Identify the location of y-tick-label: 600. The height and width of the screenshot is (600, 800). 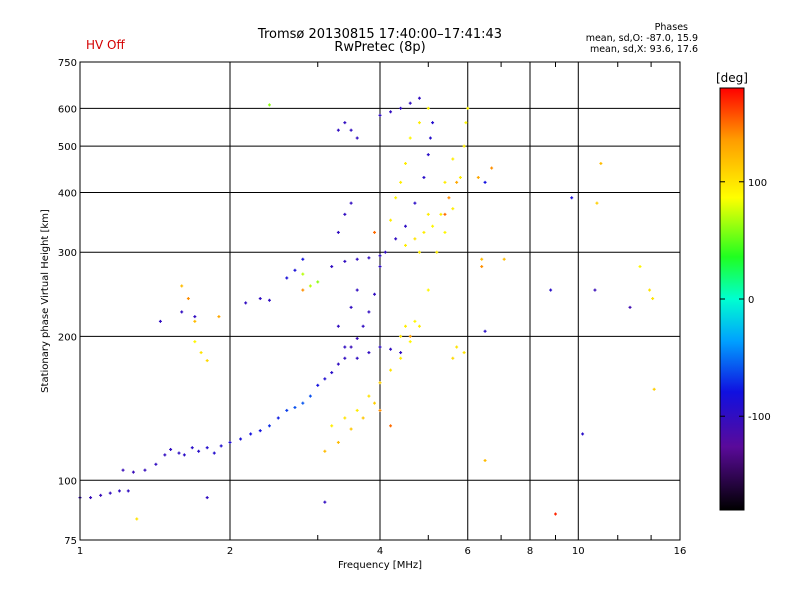
(67, 109).